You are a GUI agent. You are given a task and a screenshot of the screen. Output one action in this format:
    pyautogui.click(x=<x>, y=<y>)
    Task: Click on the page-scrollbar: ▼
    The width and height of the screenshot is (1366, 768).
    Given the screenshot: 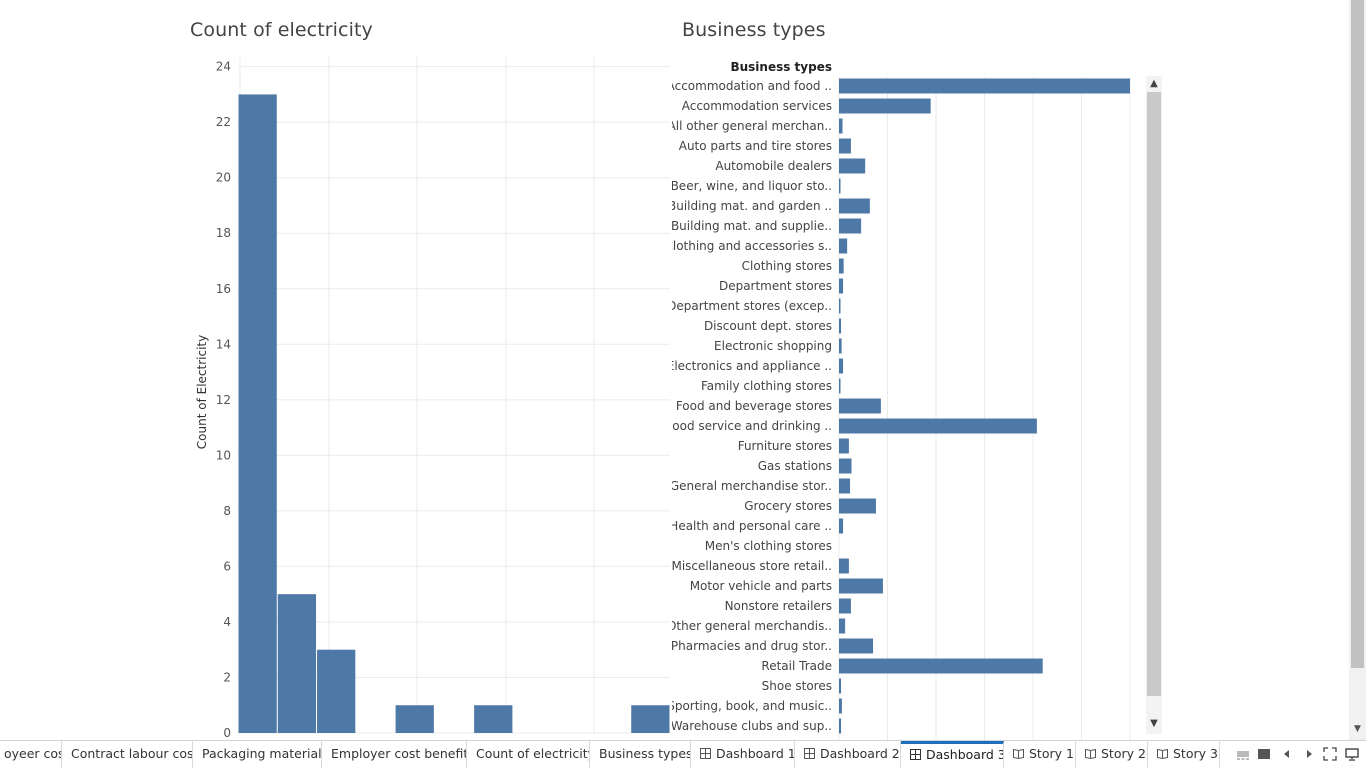 What is the action you would take?
    pyautogui.click(x=1357, y=370)
    